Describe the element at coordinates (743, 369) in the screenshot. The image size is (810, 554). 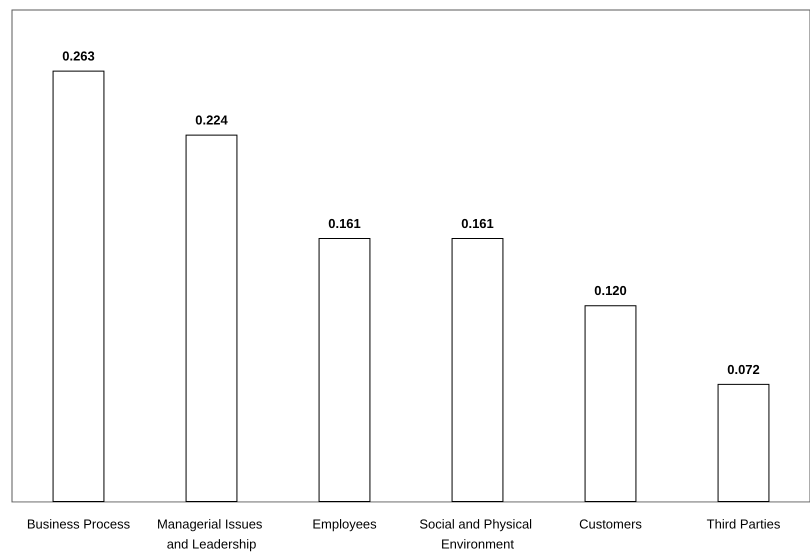
I see `data-label: 0.072` at that location.